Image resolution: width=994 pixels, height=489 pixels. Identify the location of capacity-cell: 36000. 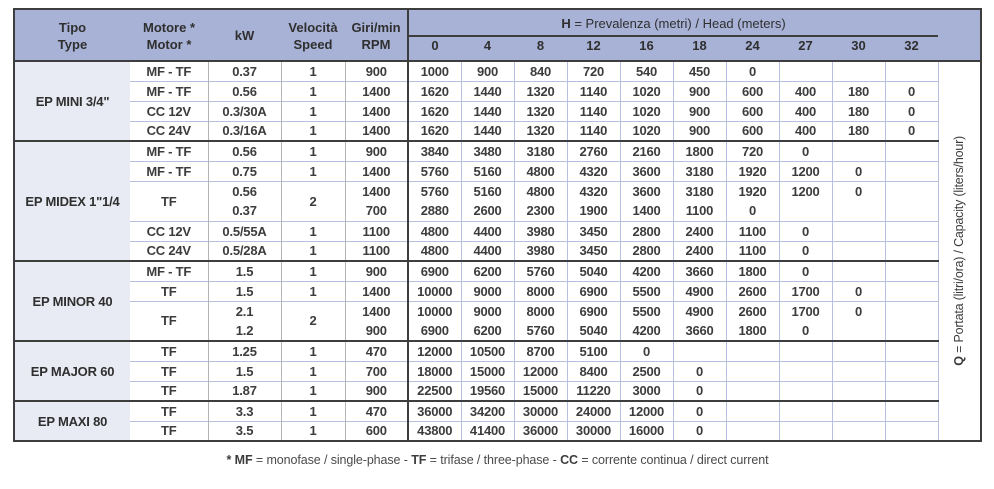
(434, 410).